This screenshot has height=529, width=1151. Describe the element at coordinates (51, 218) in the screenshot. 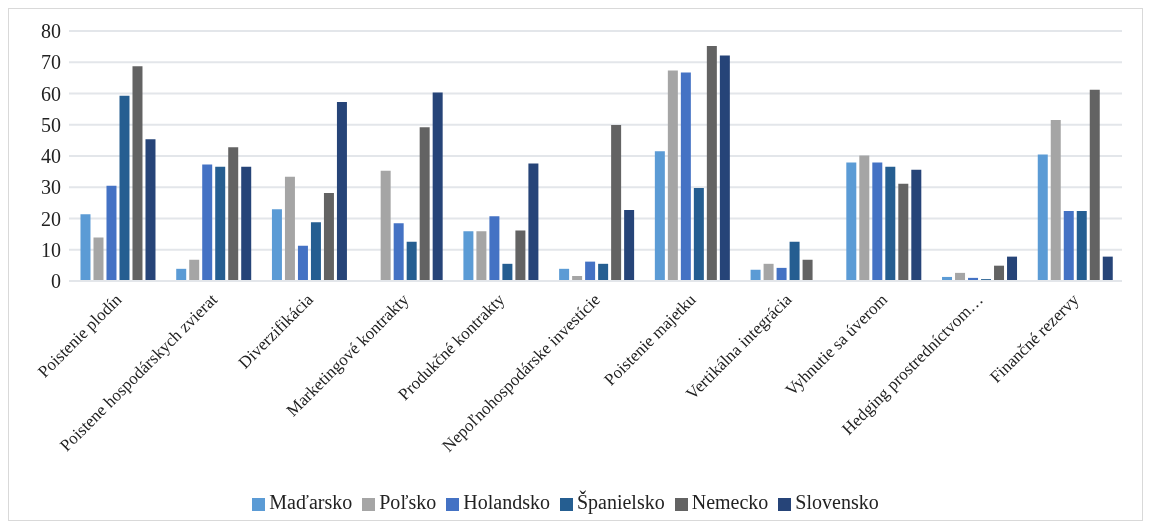

I see `y-tick-label: 20` at that location.